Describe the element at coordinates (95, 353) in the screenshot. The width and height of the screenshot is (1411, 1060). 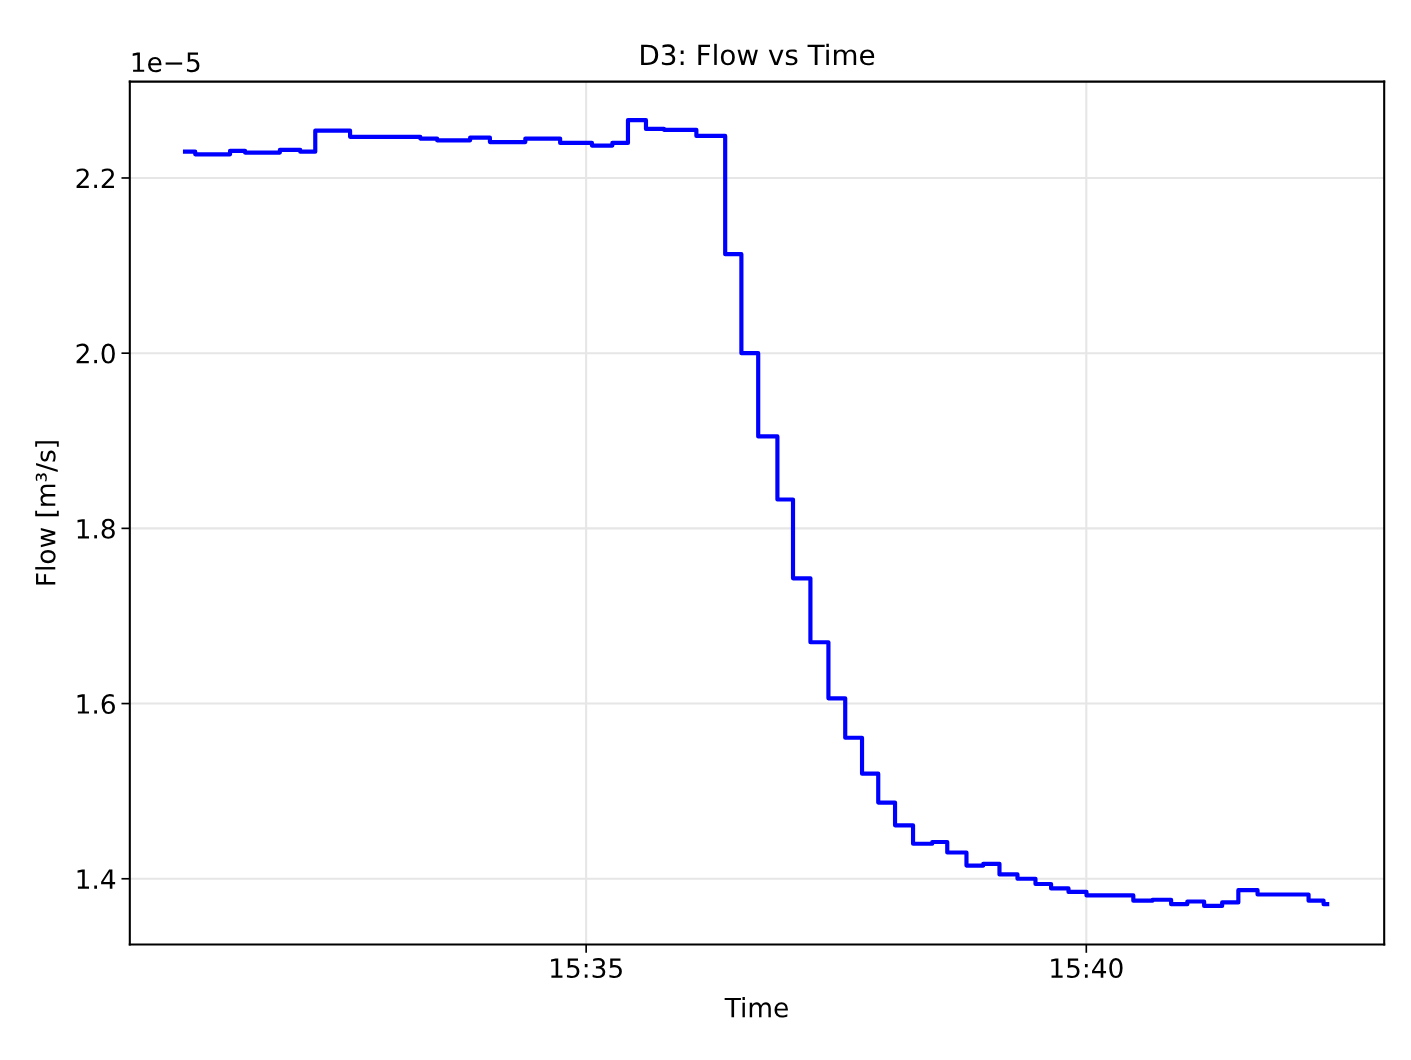
I see `y-tick-label: 2.0` at that location.